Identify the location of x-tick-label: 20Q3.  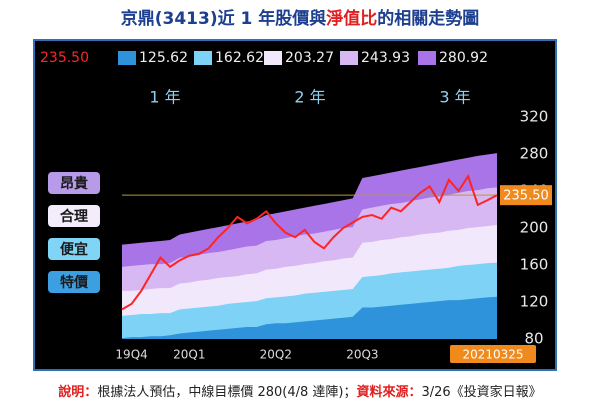
(362, 355).